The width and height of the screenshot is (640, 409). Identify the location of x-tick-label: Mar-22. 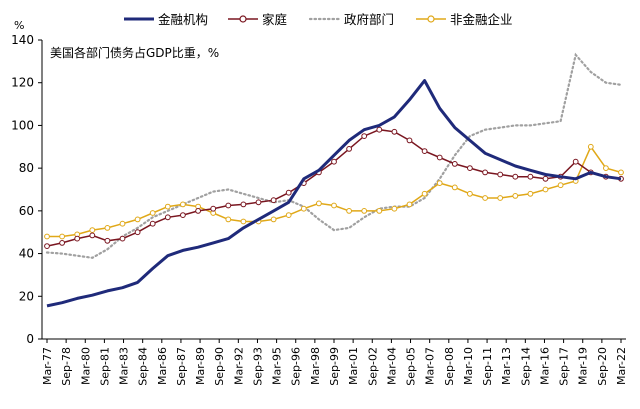
(621, 366).